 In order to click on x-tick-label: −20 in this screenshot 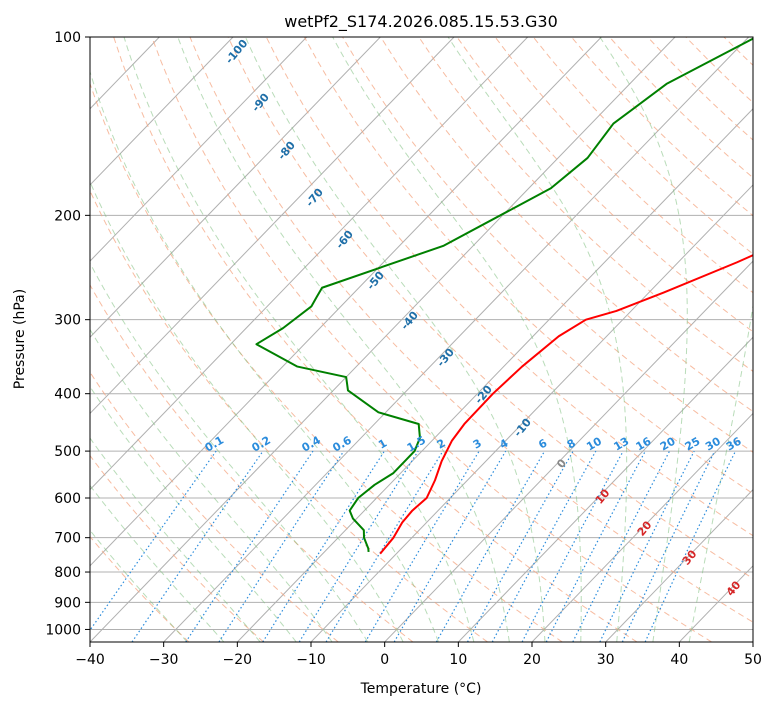, I will do `click(238, 660)`.